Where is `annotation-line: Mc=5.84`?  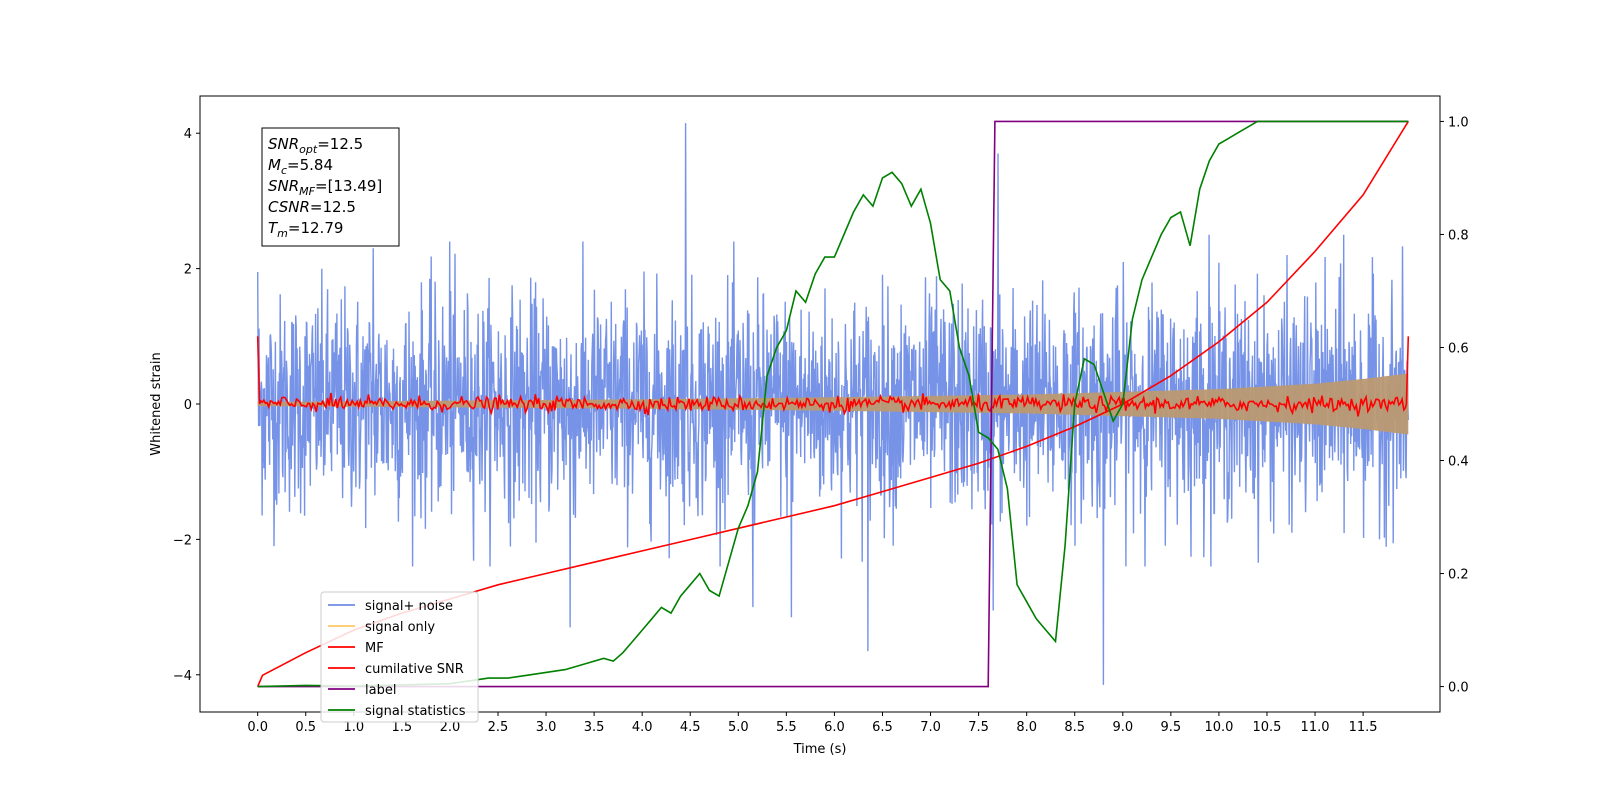 annotation-line: Mc=5.84 is located at coordinates (300, 166).